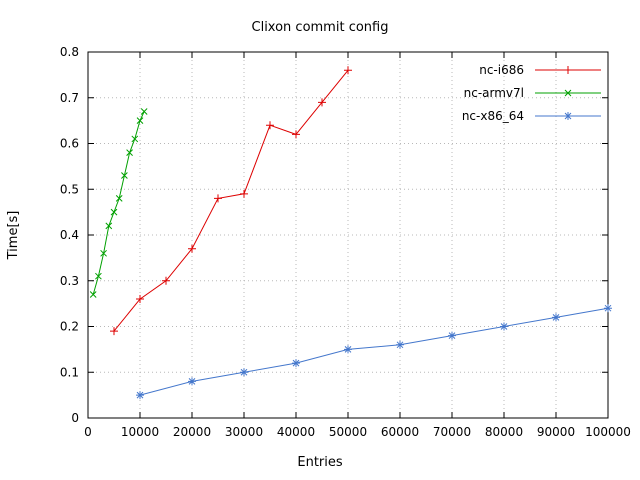 This screenshot has width=640, height=480. What do you see at coordinates (69, 52) in the screenshot?
I see `svg-text: 0.8` at bounding box center [69, 52].